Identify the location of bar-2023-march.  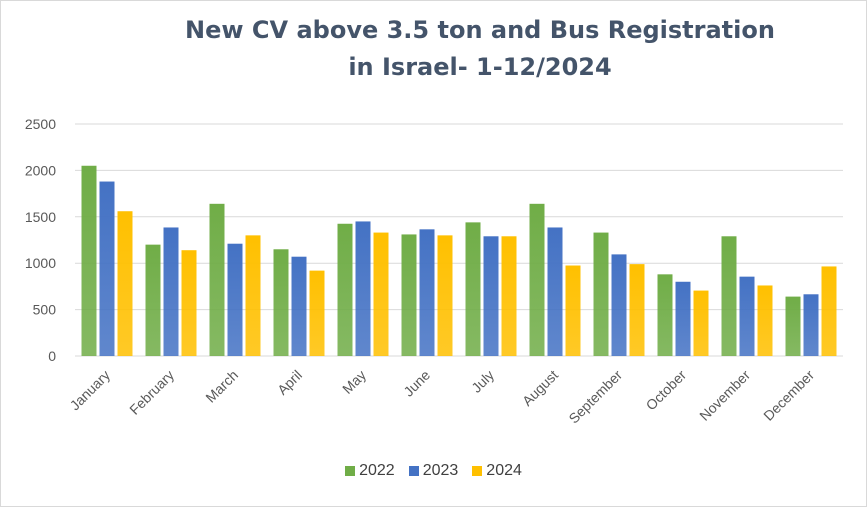
(235, 299).